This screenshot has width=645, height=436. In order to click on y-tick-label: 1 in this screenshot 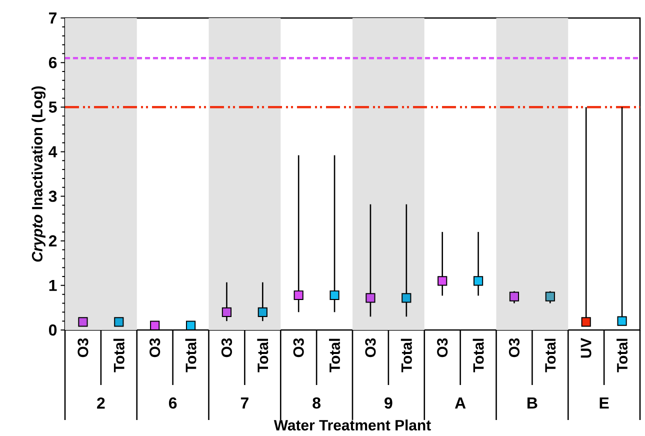, I will do `click(53, 285)`.